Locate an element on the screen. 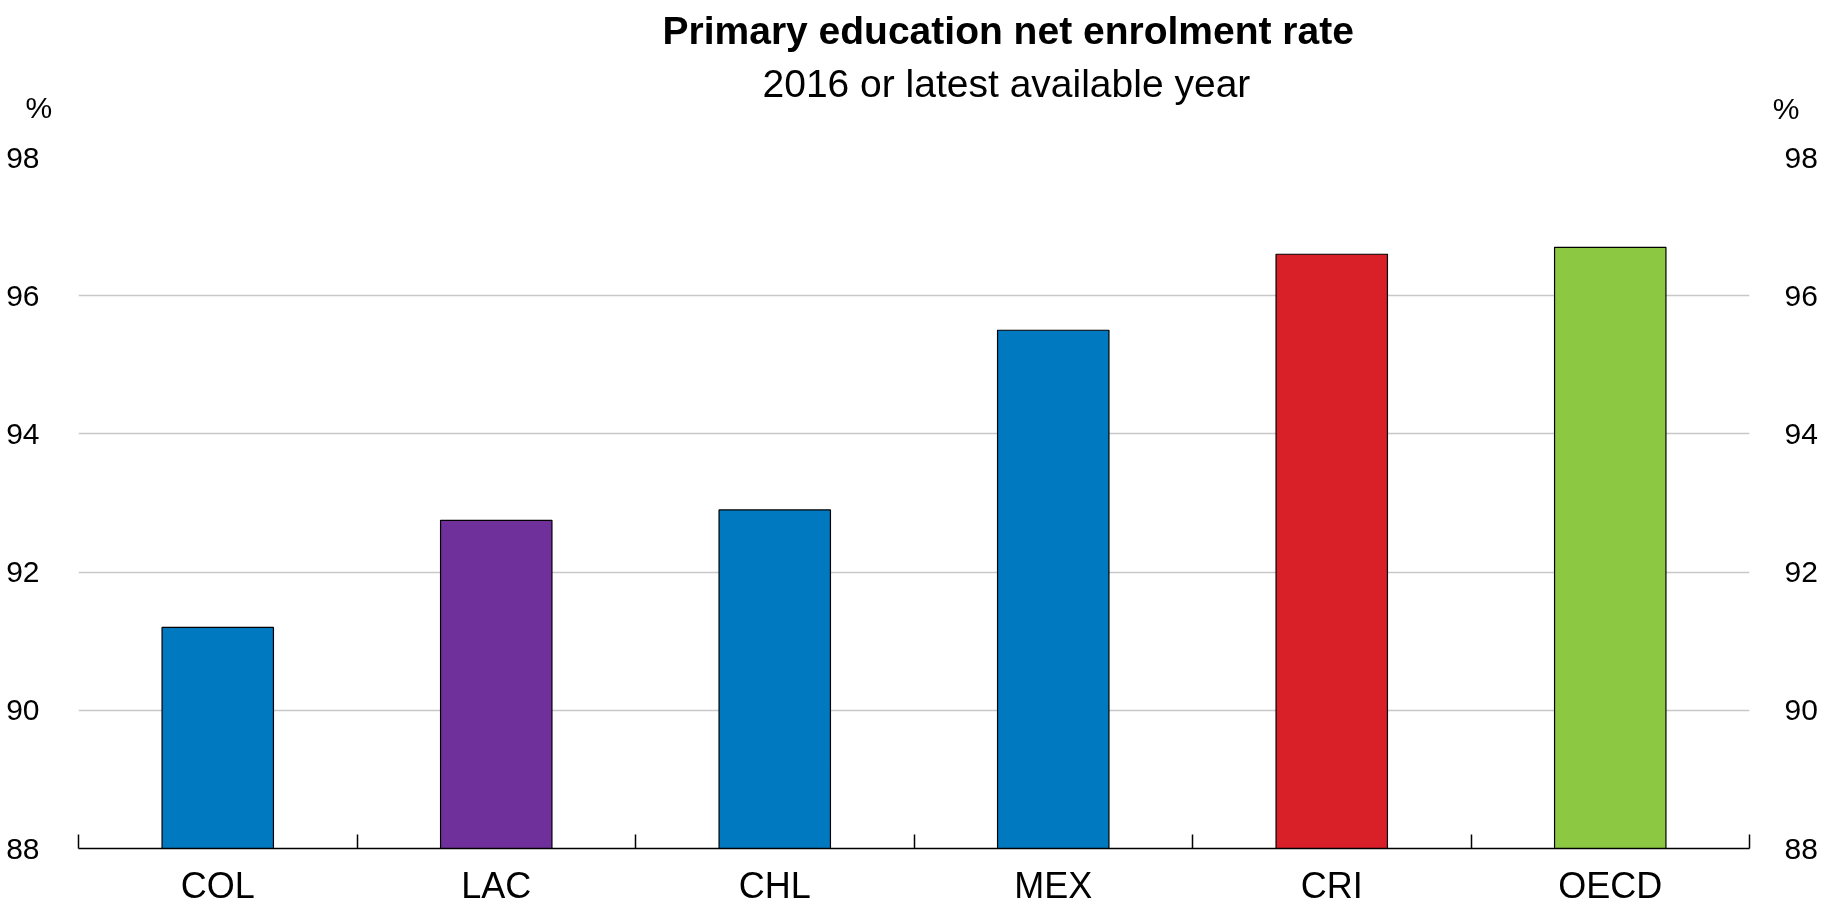 Image resolution: width=1833 pixels, height=914 pixels. x-tick-label: COL is located at coordinates (217, 885).